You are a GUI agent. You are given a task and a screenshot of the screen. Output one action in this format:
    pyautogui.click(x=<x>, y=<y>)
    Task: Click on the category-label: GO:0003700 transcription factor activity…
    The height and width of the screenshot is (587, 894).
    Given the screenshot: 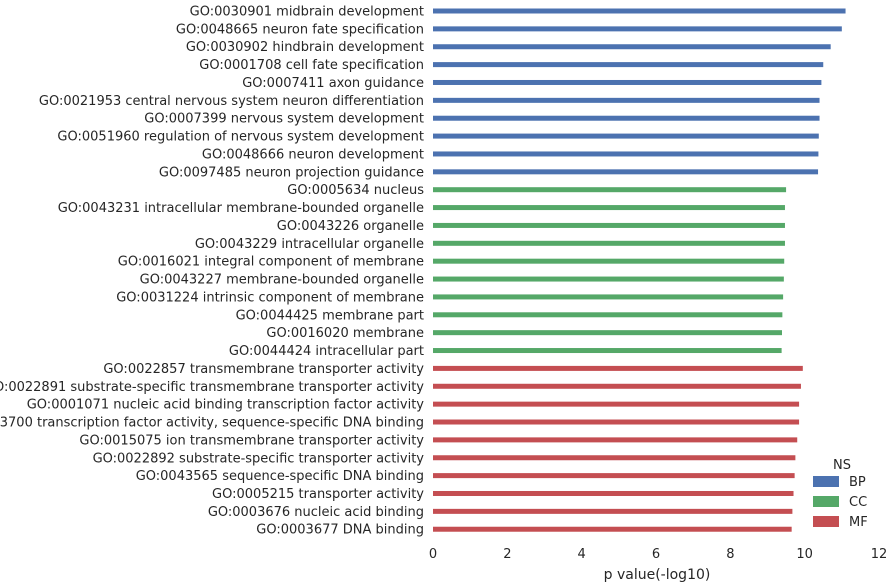 What is the action you would take?
    pyautogui.click(x=212, y=423)
    